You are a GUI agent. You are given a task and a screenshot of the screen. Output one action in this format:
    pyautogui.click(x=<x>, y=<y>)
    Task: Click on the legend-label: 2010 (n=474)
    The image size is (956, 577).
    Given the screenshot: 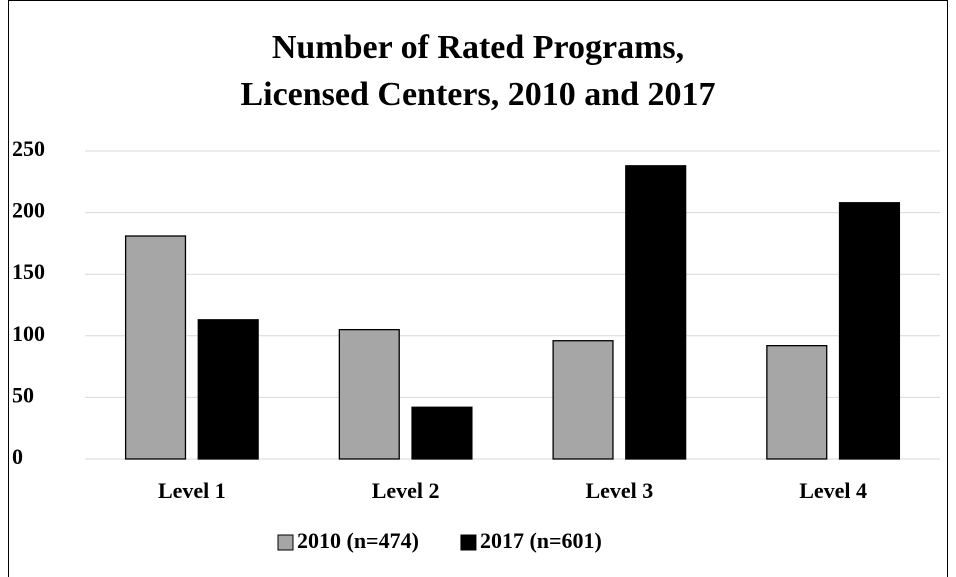 What is the action you would take?
    pyautogui.click(x=358, y=540)
    